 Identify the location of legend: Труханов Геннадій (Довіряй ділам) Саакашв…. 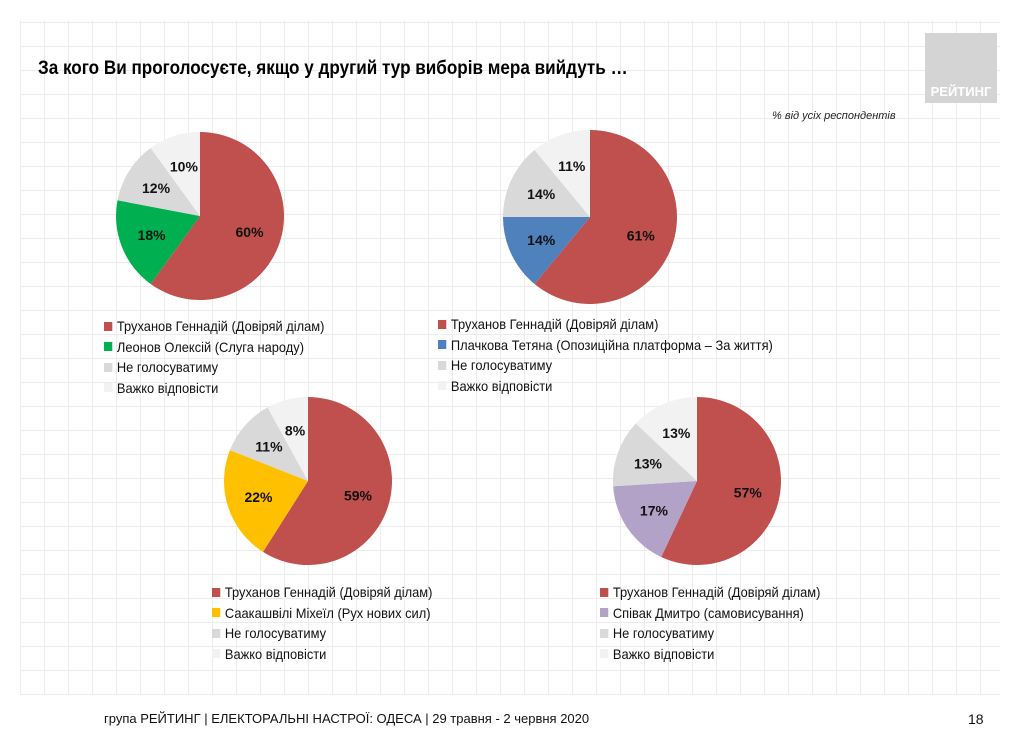
(322, 623).